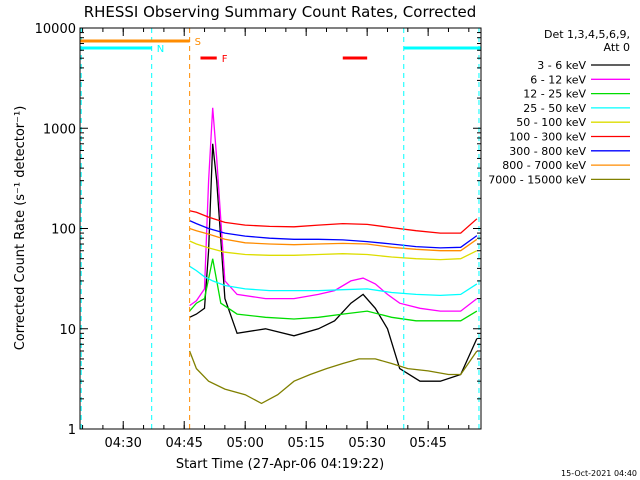  Describe the element at coordinates (333, 250) in the screenshot. I see `series-line-50-100-kev` at that location.